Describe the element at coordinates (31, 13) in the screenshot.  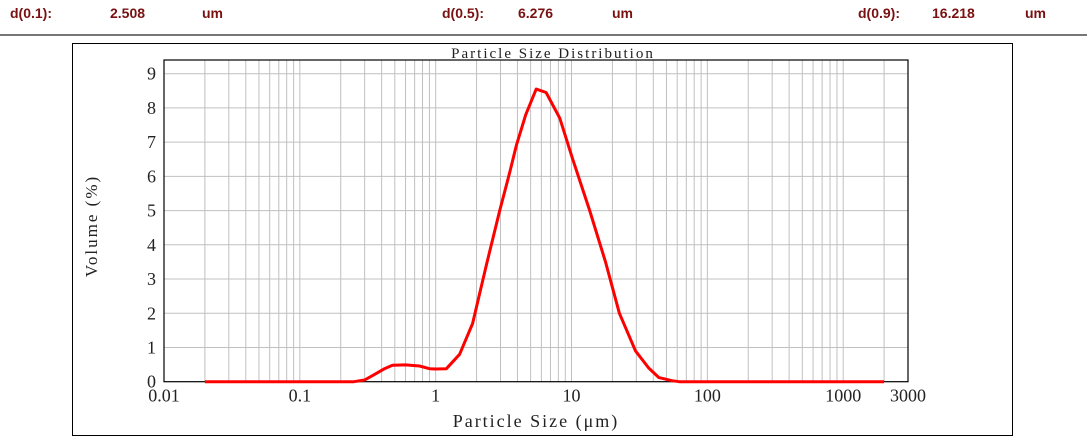
I see `d10-label: d(0.1):` at that location.